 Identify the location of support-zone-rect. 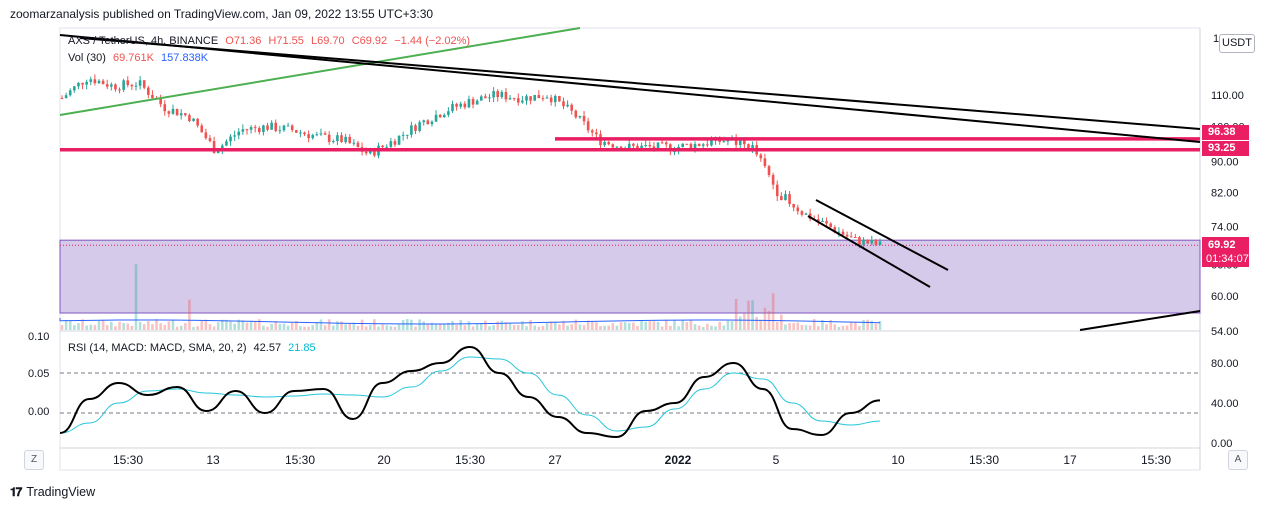
(630, 276).